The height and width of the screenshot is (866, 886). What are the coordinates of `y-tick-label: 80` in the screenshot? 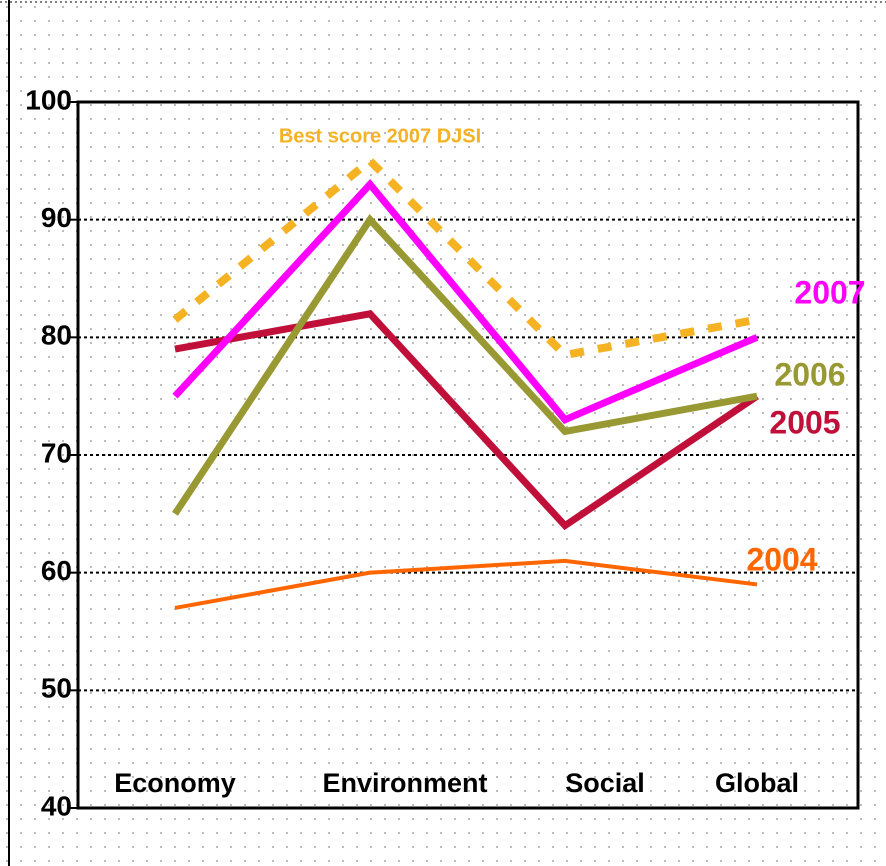 It's located at (56, 335).